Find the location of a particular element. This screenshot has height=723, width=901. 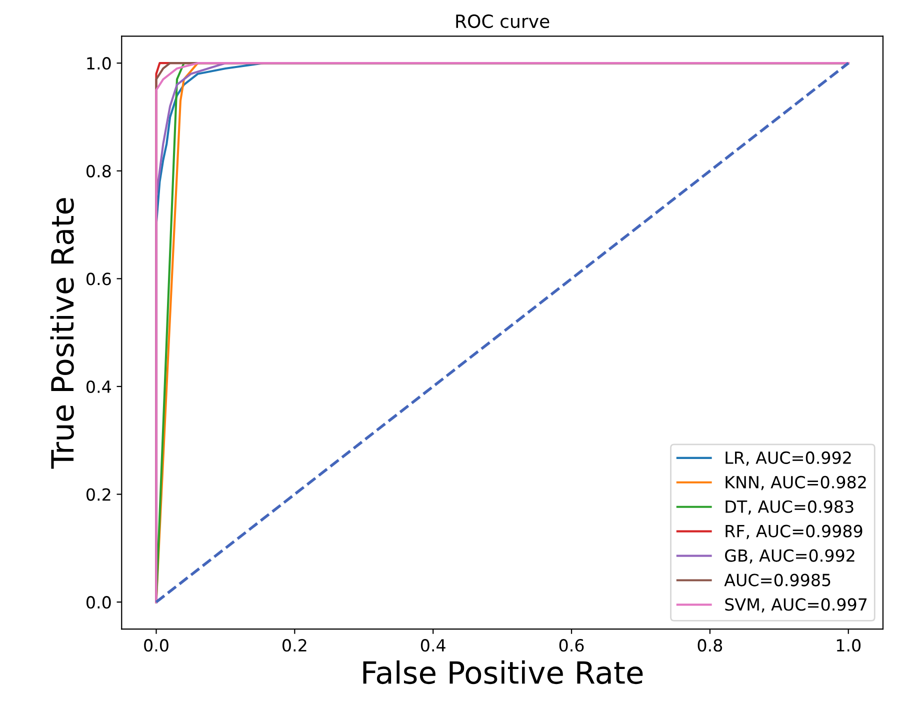

legend-label: SVM, AUC=0.997 is located at coordinates (796, 605).